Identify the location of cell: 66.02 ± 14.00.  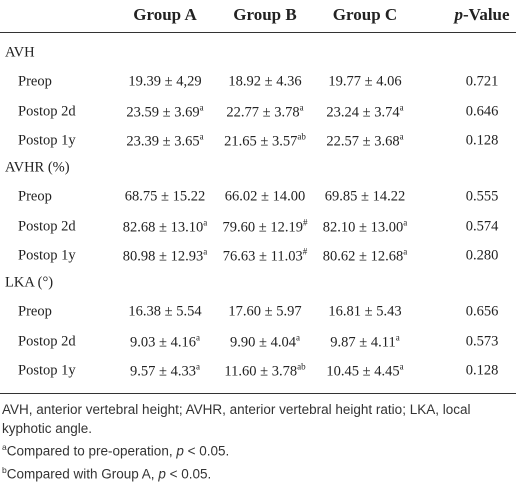
(265, 197).